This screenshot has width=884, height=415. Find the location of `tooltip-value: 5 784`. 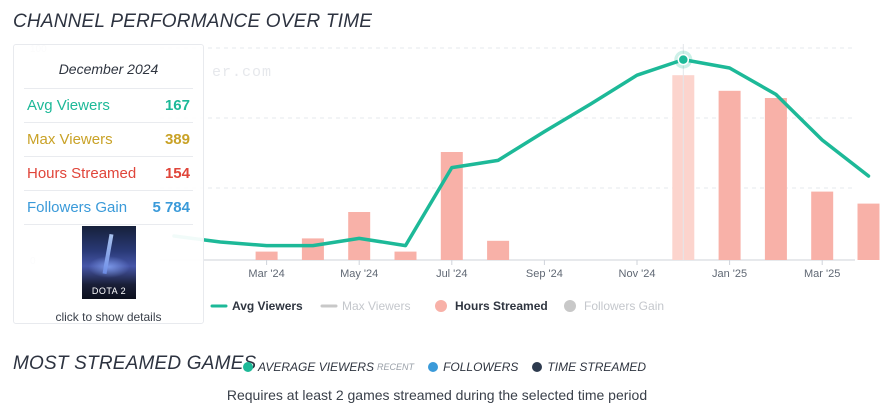

tooltip-value: 5 784 is located at coordinates (171, 207).